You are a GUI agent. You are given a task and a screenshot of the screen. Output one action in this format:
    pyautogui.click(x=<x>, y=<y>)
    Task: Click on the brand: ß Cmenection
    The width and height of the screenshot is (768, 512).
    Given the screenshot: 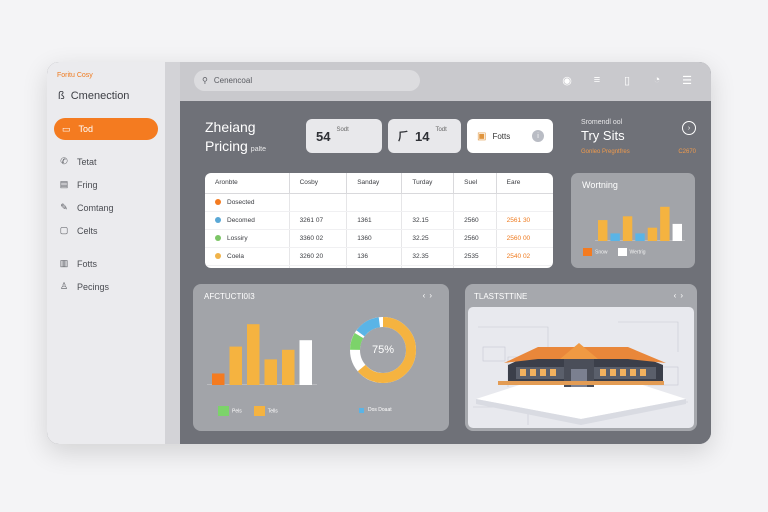 What is the action you would take?
    pyautogui.click(x=93, y=96)
    